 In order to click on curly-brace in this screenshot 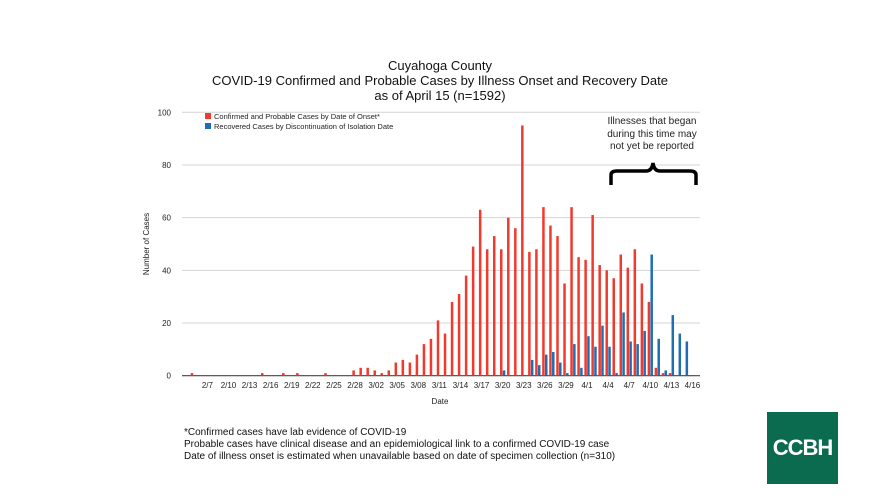, I will do `click(653, 173)`.